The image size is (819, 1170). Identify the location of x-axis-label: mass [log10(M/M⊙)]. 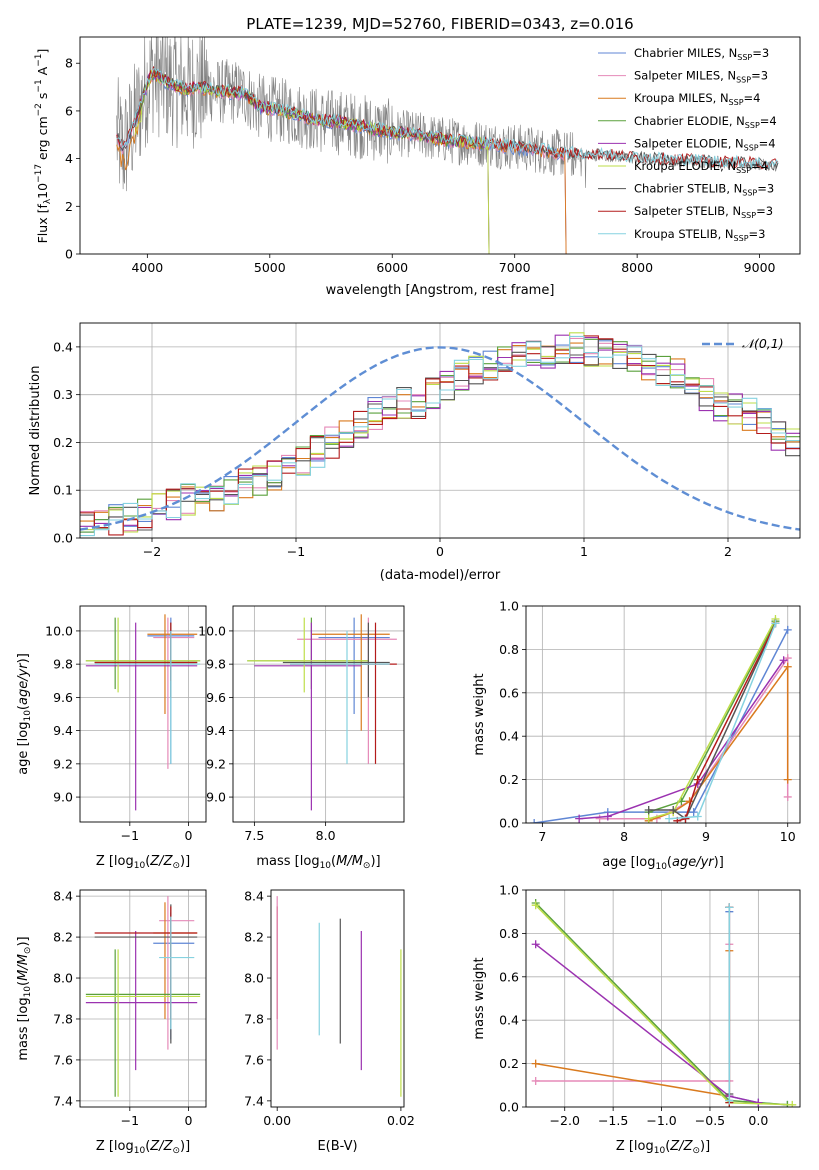
(318, 862).